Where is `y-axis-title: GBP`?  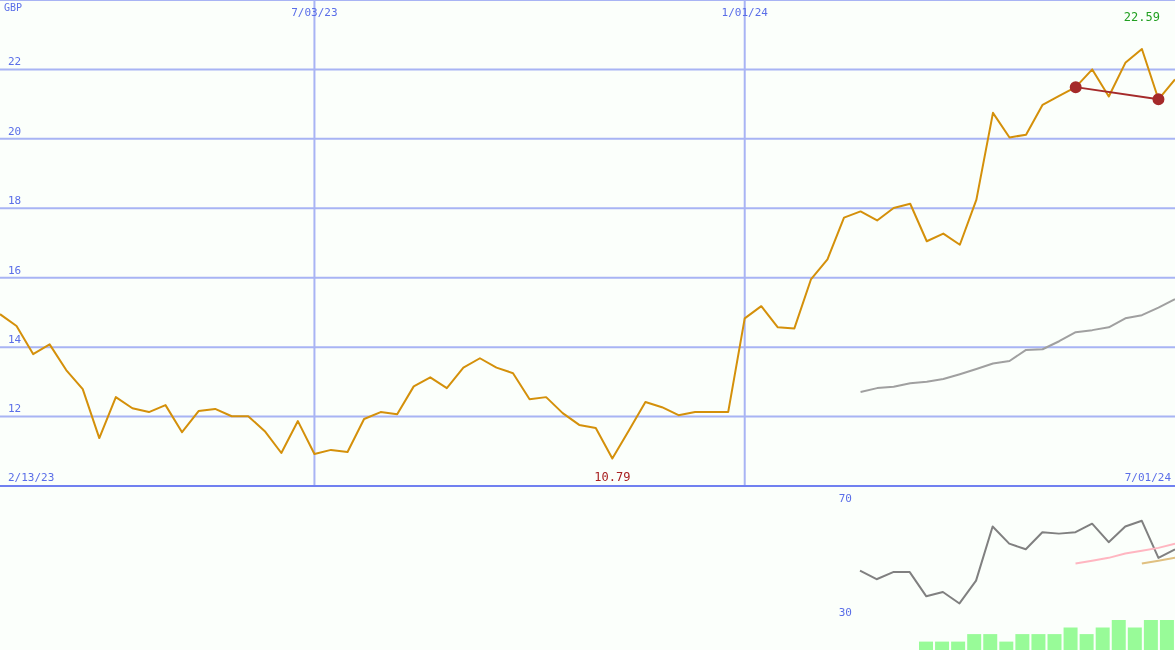
y-axis-title: GBP is located at coordinates (13, 7).